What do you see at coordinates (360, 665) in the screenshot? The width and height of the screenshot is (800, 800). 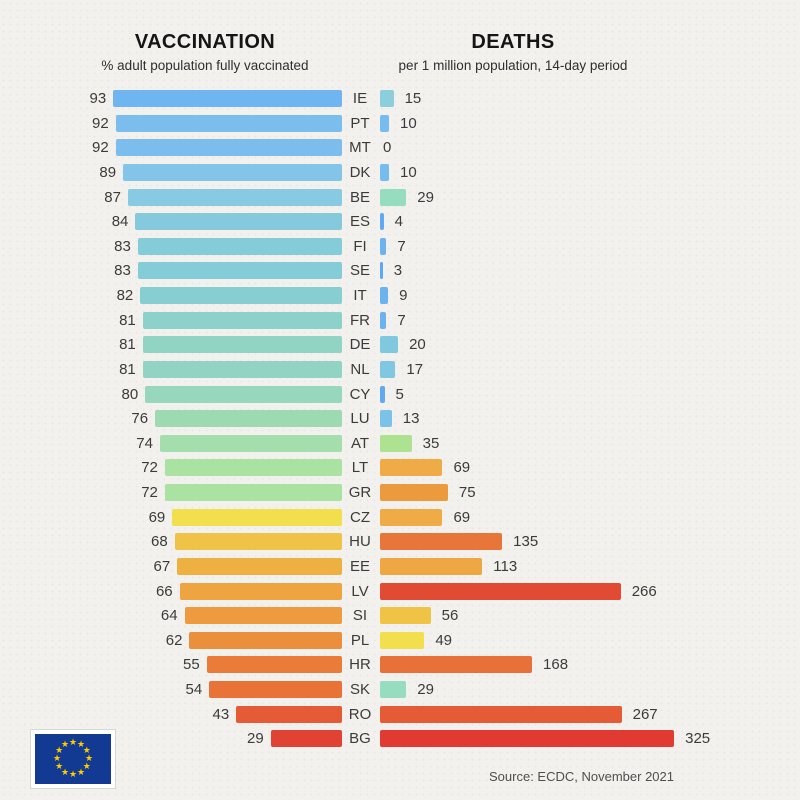 I see `country-code-label: HR` at bounding box center [360, 665].